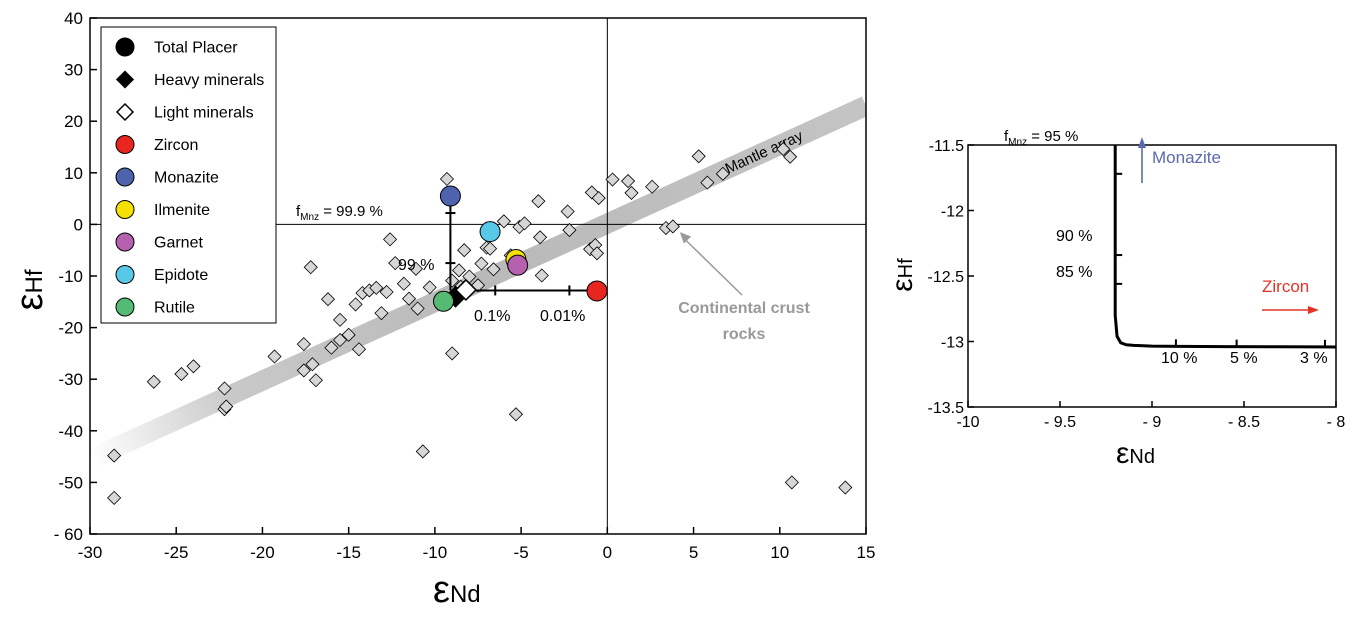  What do you see at coordinates (607, 552) in the screenshot?
I see `x-tick-label: 0` at bounding box center [607, 552].